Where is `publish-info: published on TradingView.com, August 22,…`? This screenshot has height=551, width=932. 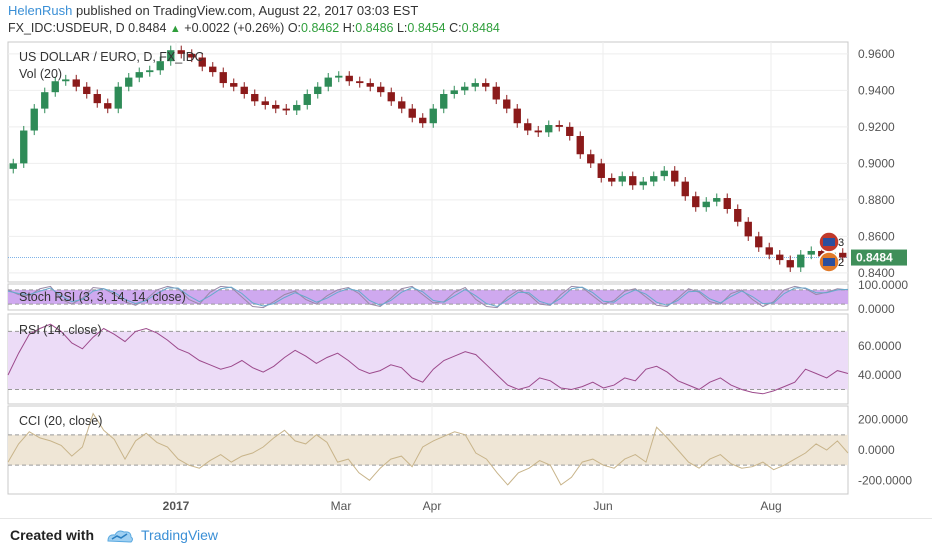 publish-info: published on TradingView.com, August 22,… is located at coordinates (247, 10).